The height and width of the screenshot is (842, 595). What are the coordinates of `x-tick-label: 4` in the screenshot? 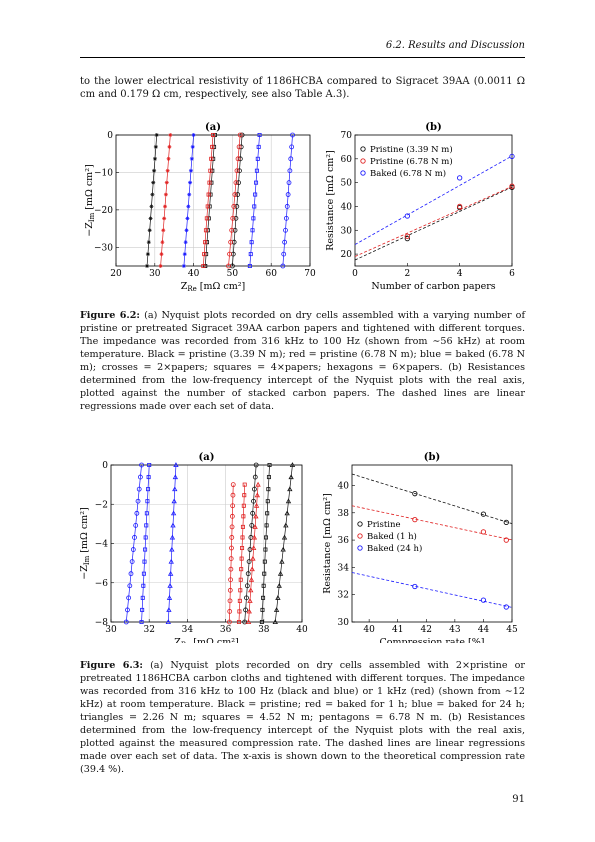 It's located at (460, 274).